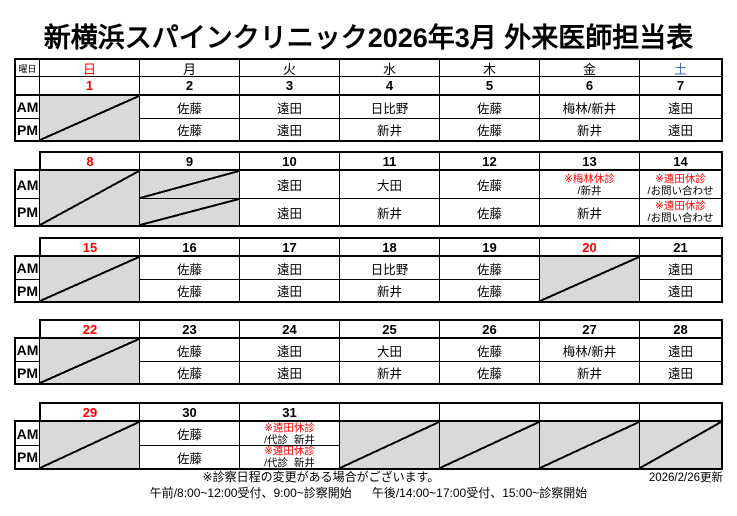  What do you see at coordinates (289, 67) in the screenshot?
I see `weekday-header-tue: 火` at bounding box center [289, 67].